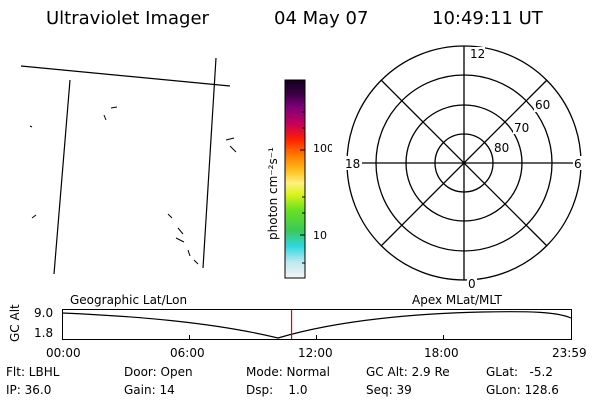 This screenshot has height=400, width=600. I want to click on lat-label-80: 80, so click(501, 148).